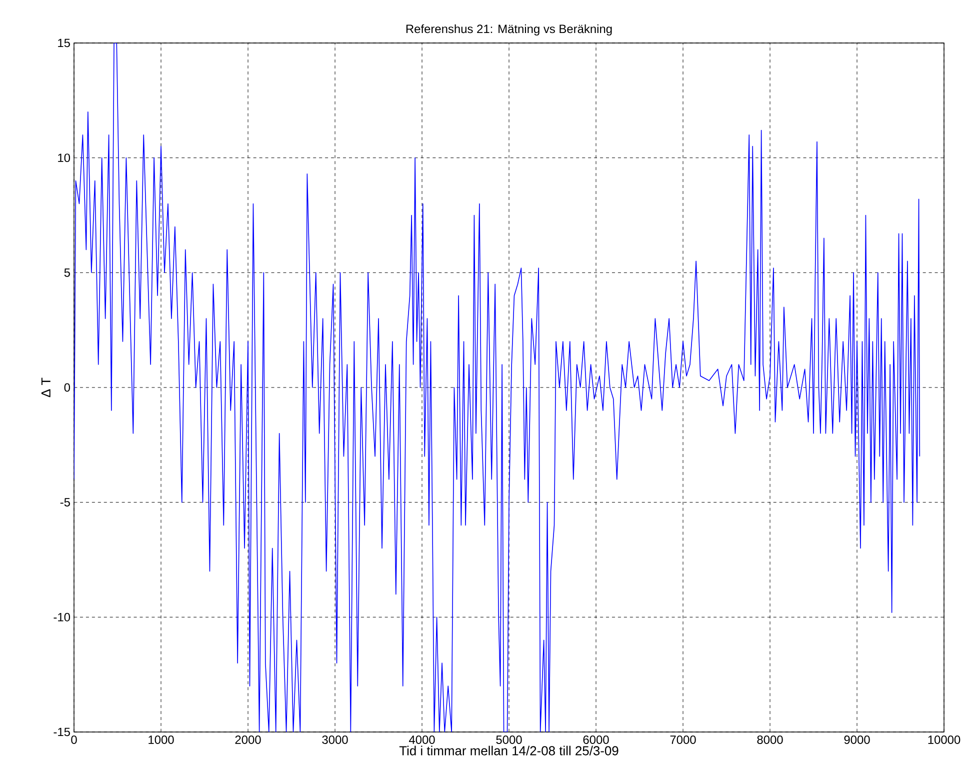 The height and width of the screenshot is (782, 974). I want to click on x-axis-title: Tid i timmar mellan 14/2-08 till 25/3-09, so click(508, 751).